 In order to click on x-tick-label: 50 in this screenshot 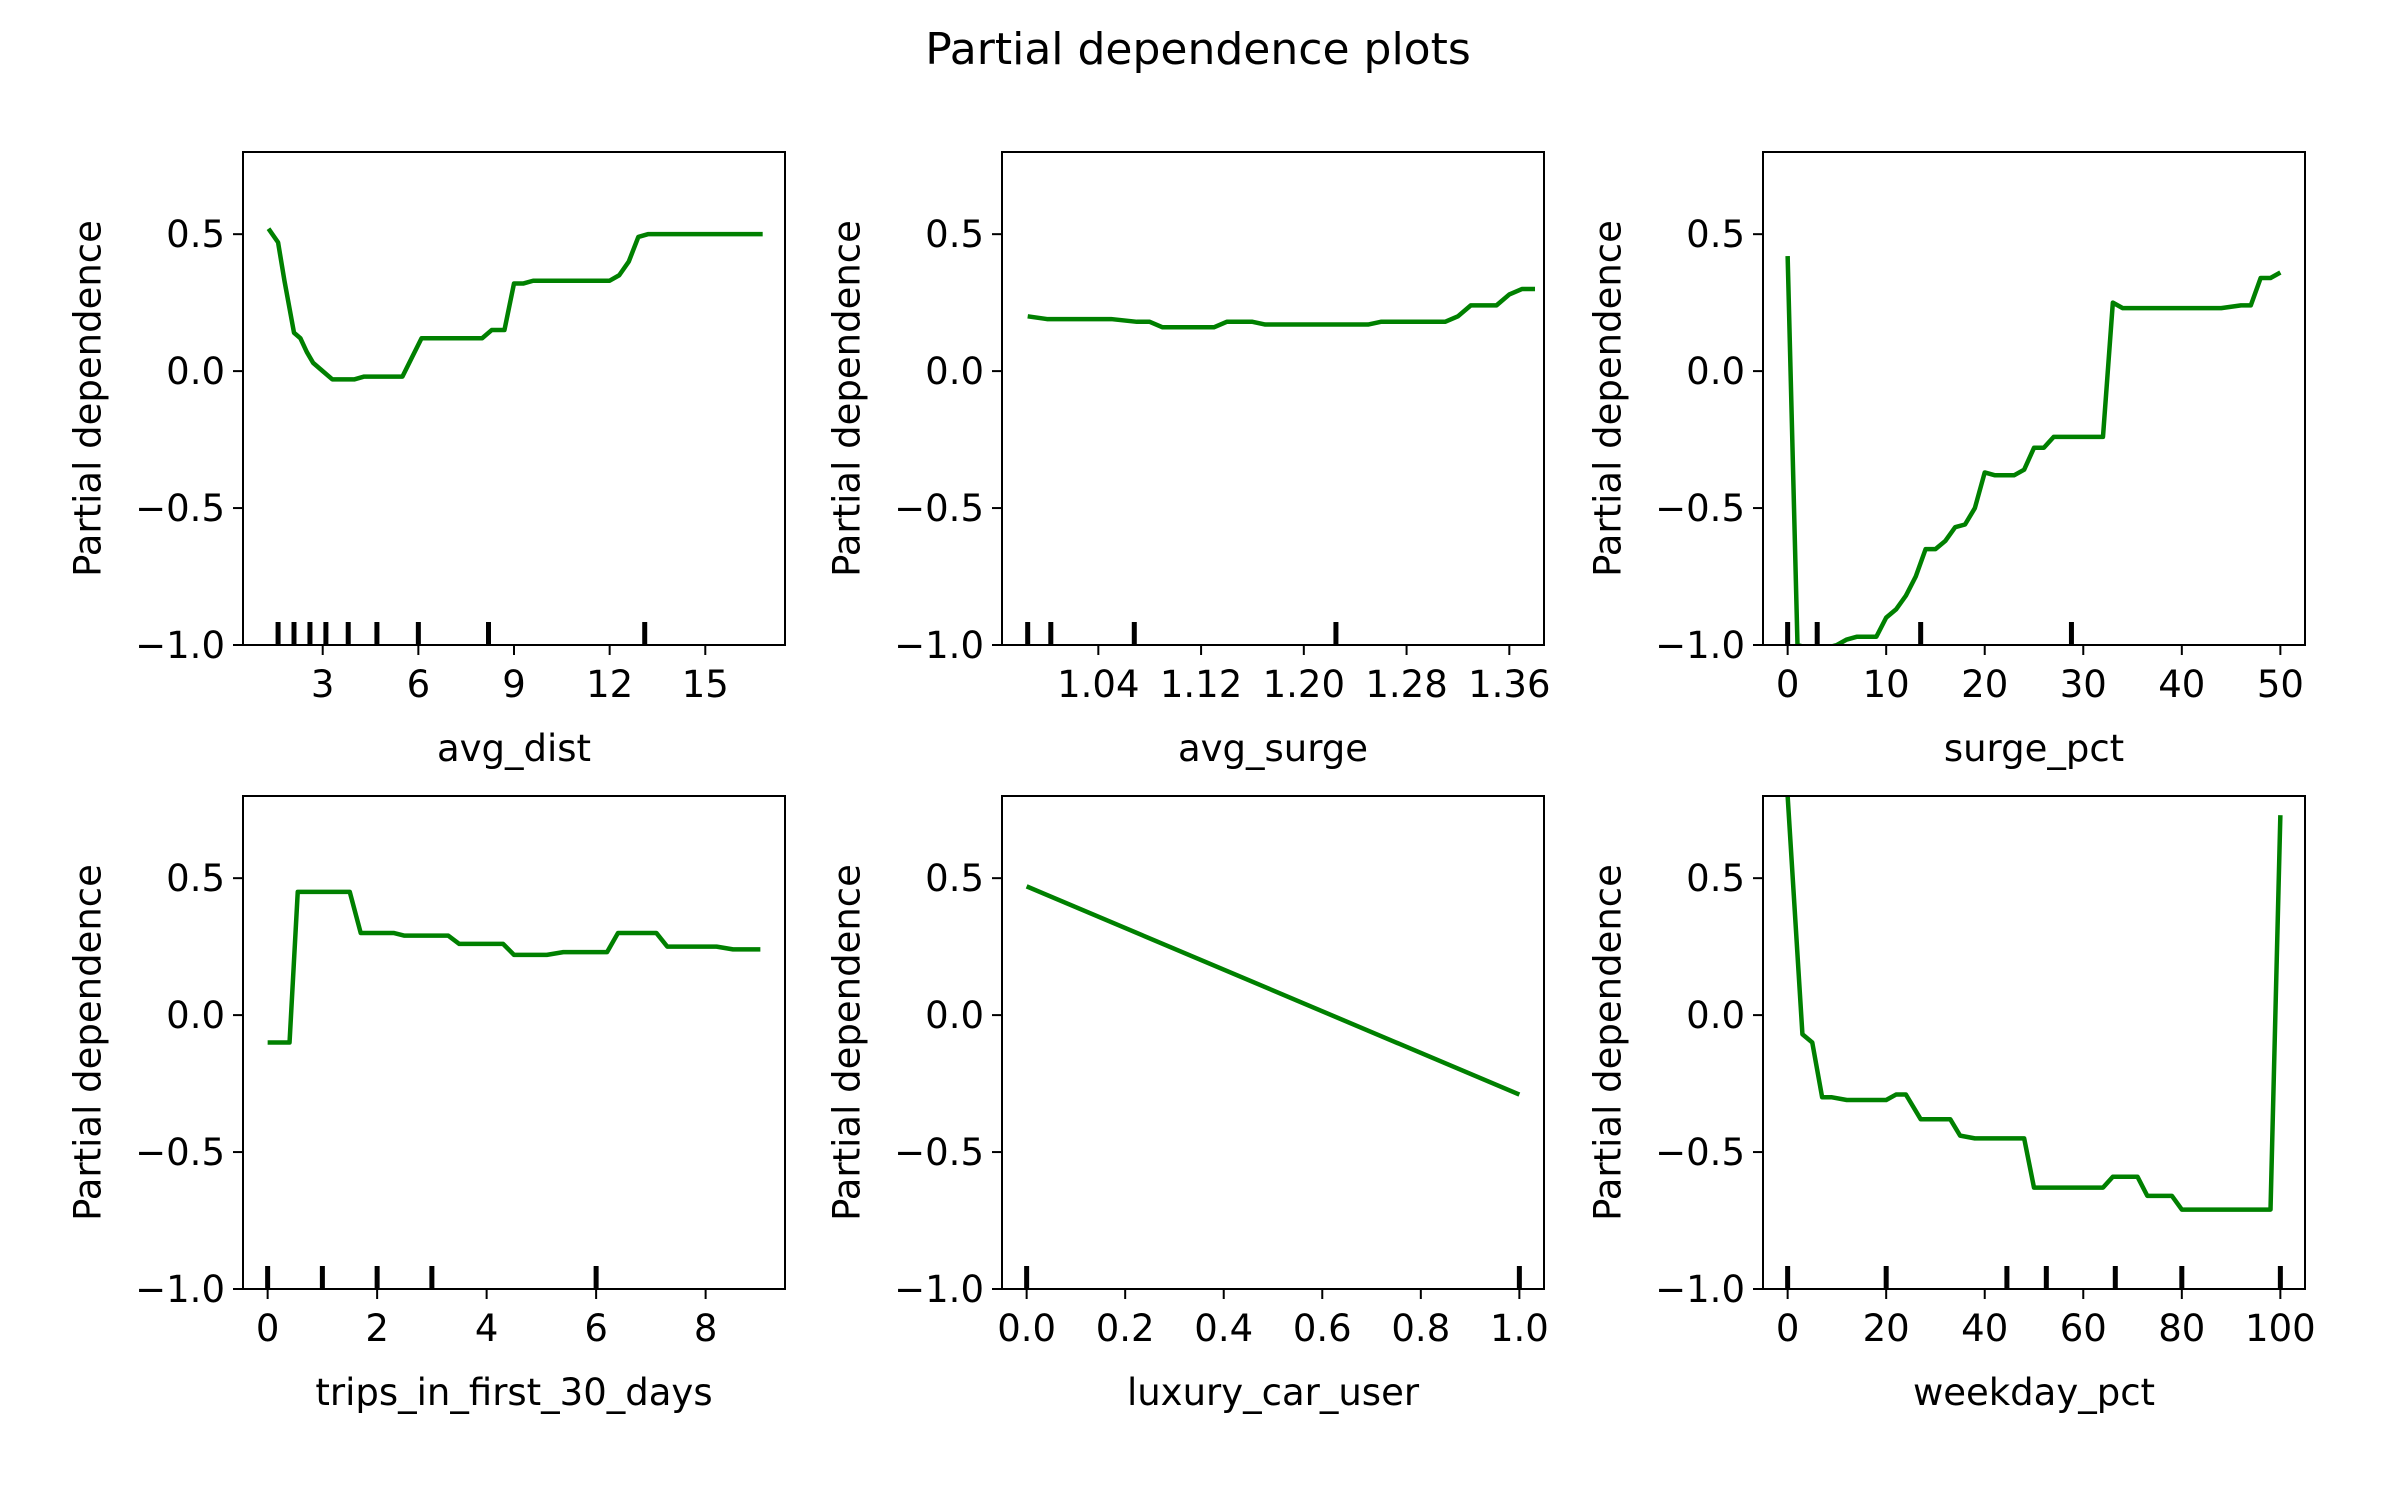, I will do `click(2280, 684)`.